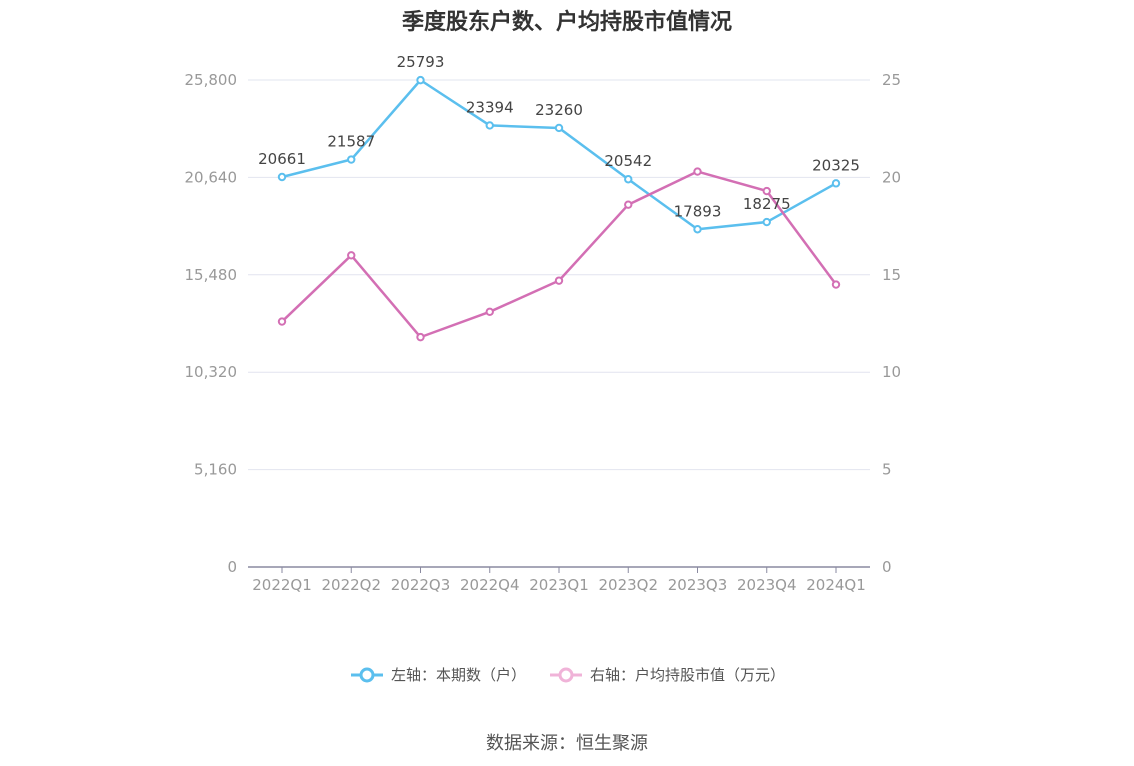 This screenshot has width=1134, height=766. What do you see at coordinates (490, 107) in the screenshot?
I see `data-label: 23394` at bounding box center [490, 107].